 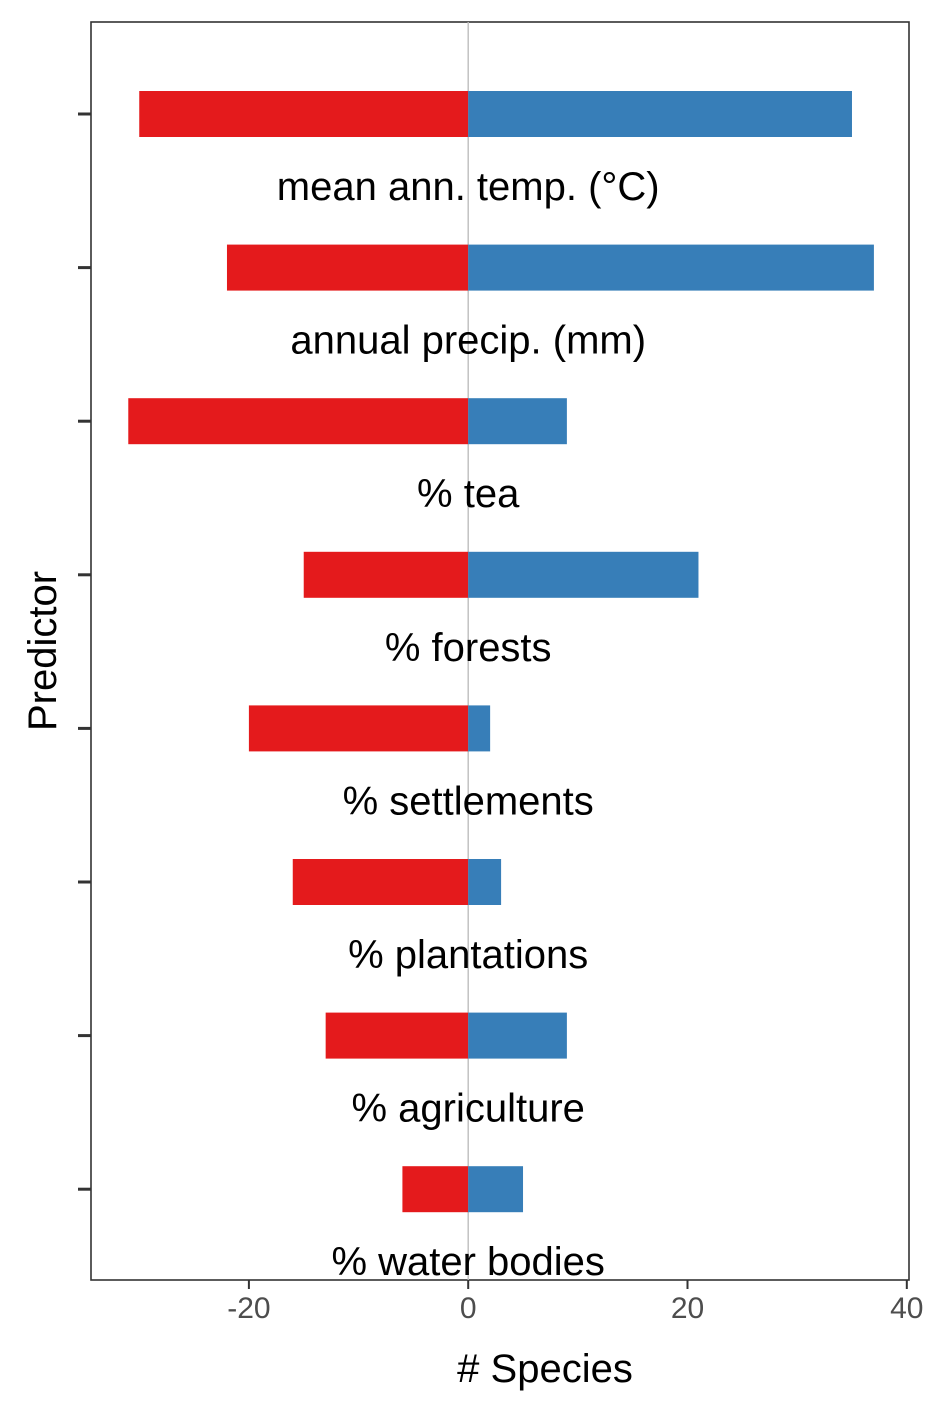 I want to click on bar-category-label: % plantations, so click(x=468, y=955).